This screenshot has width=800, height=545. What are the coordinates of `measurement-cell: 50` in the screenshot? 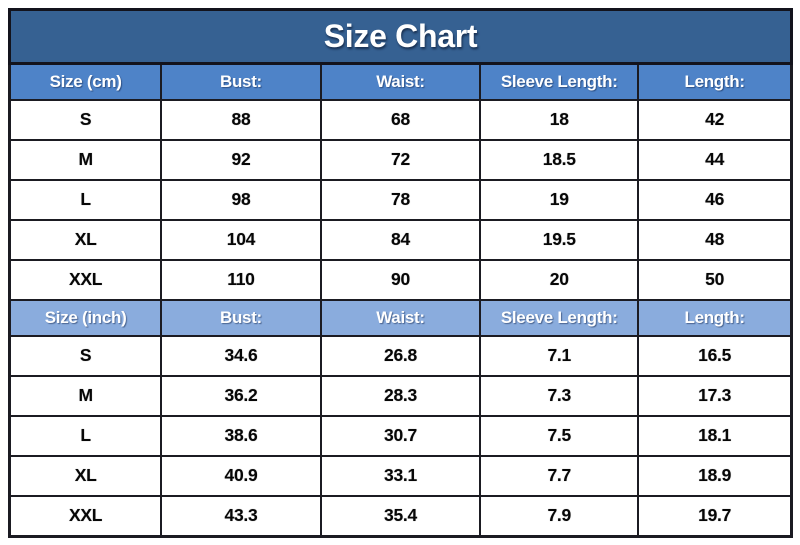 It's located at (715, 279).